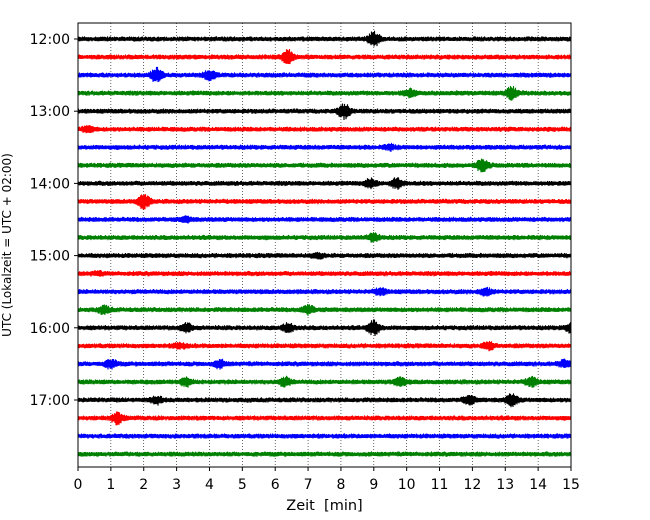 The height and width of the screenshot is (520, 650). I want to click on x-tick-label: 4, so click(209, 485).